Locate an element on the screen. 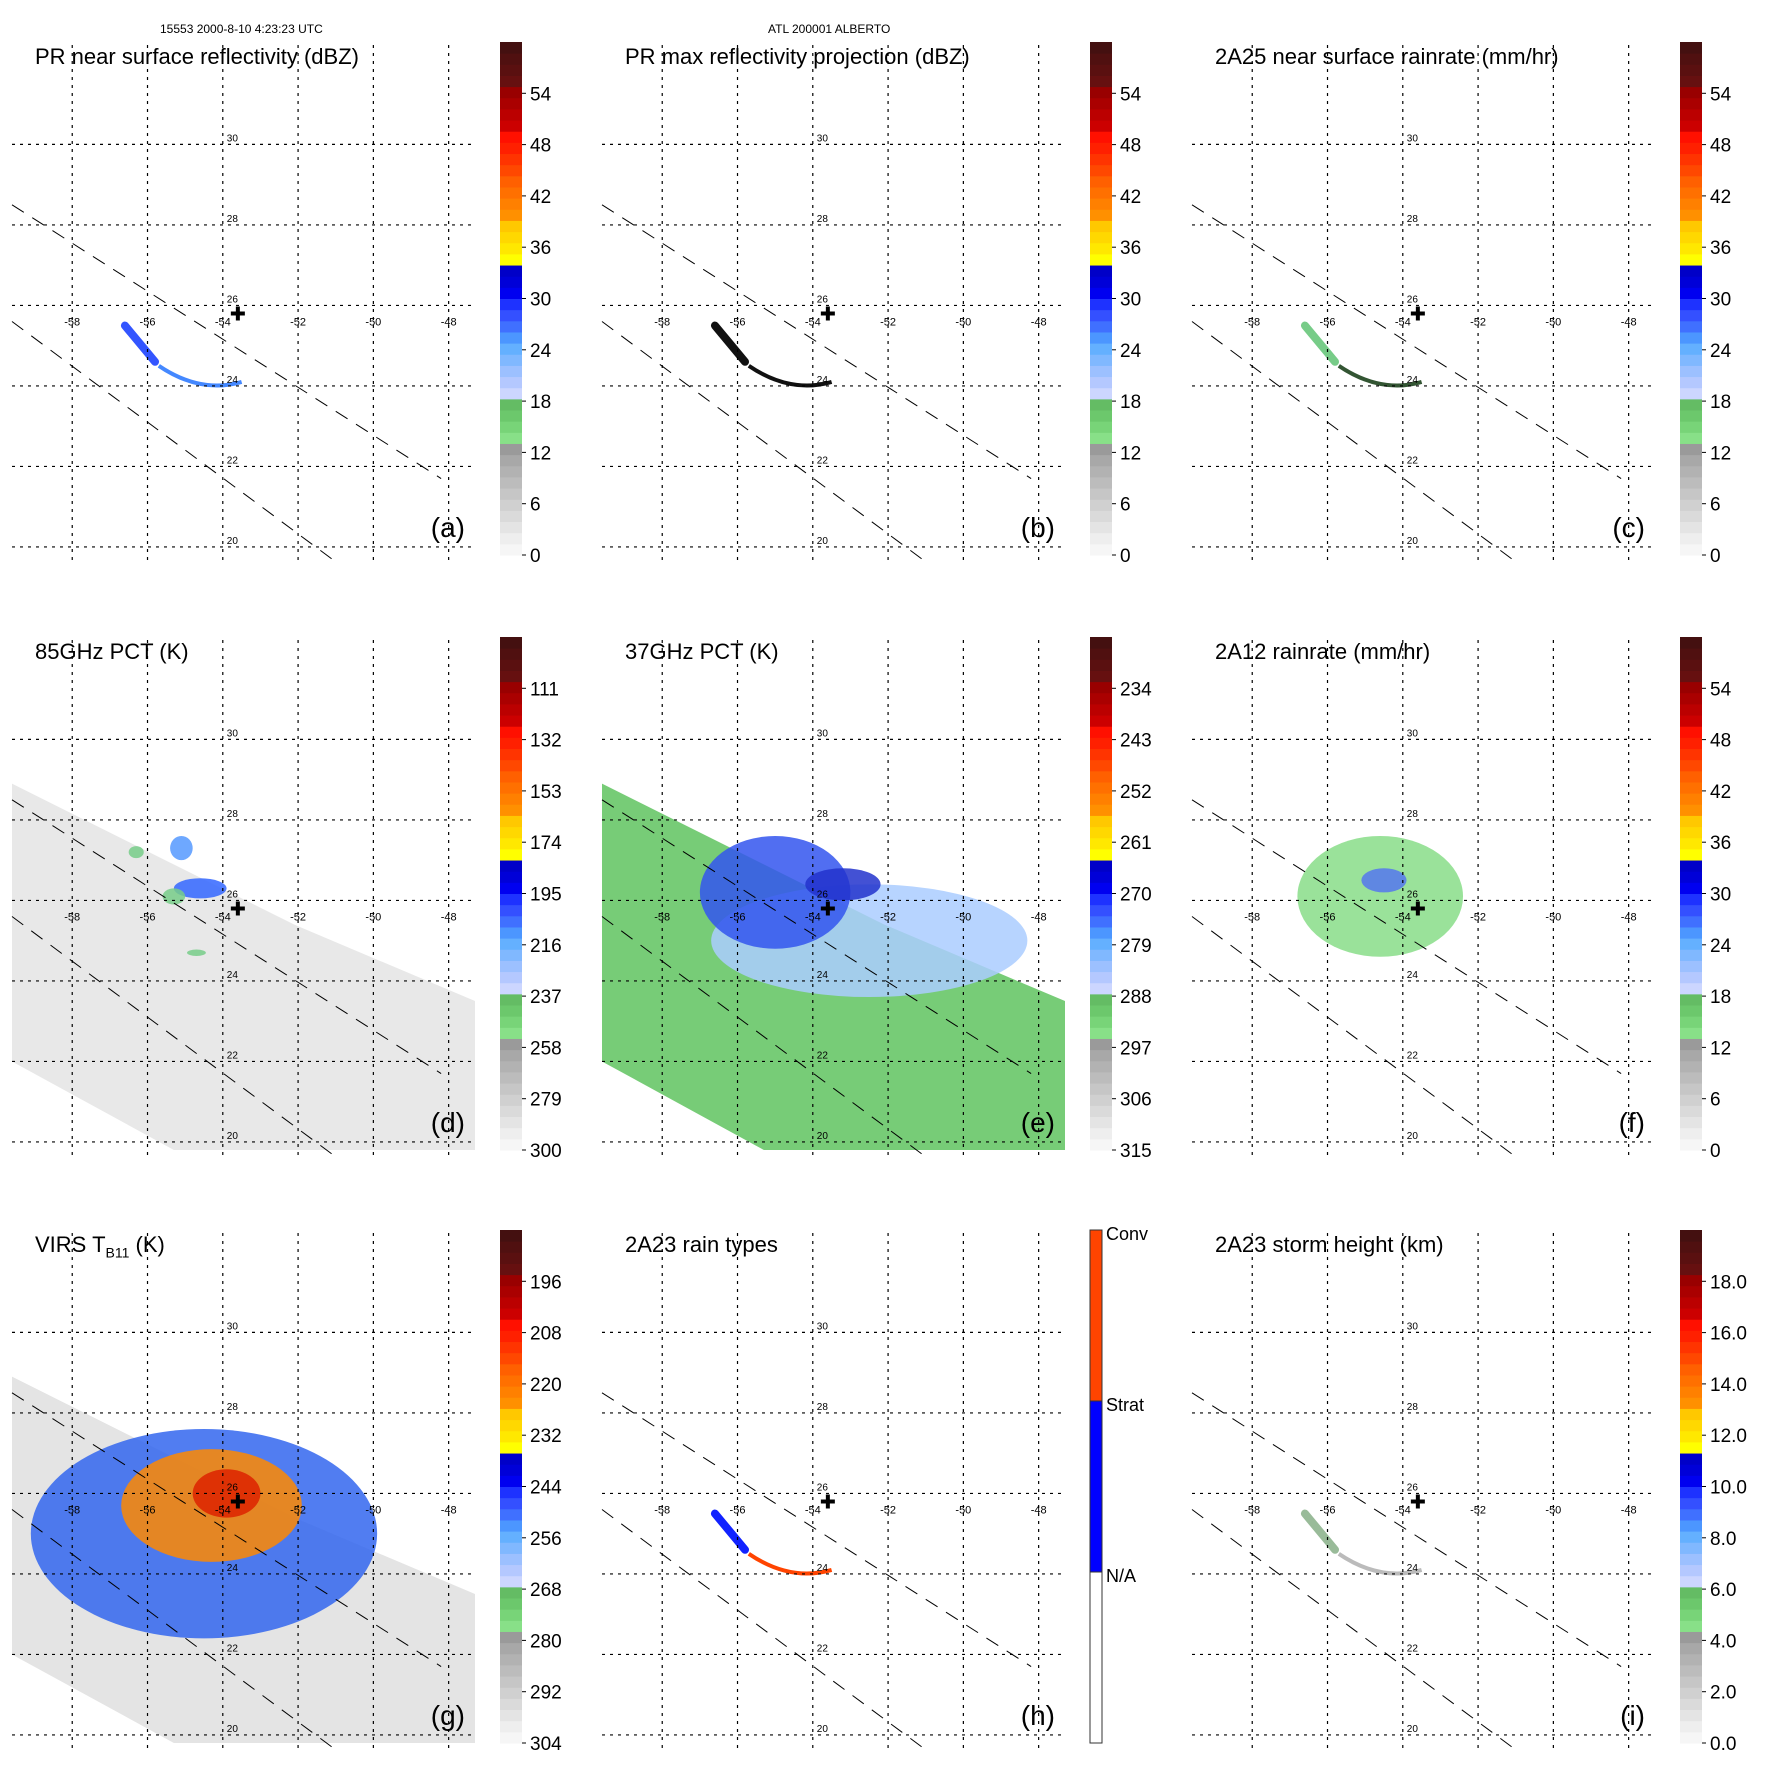 The width and height of the screenshot is (1771, 1778). colorbar-tick-label: 220 is located at coordinates (546, 1385).